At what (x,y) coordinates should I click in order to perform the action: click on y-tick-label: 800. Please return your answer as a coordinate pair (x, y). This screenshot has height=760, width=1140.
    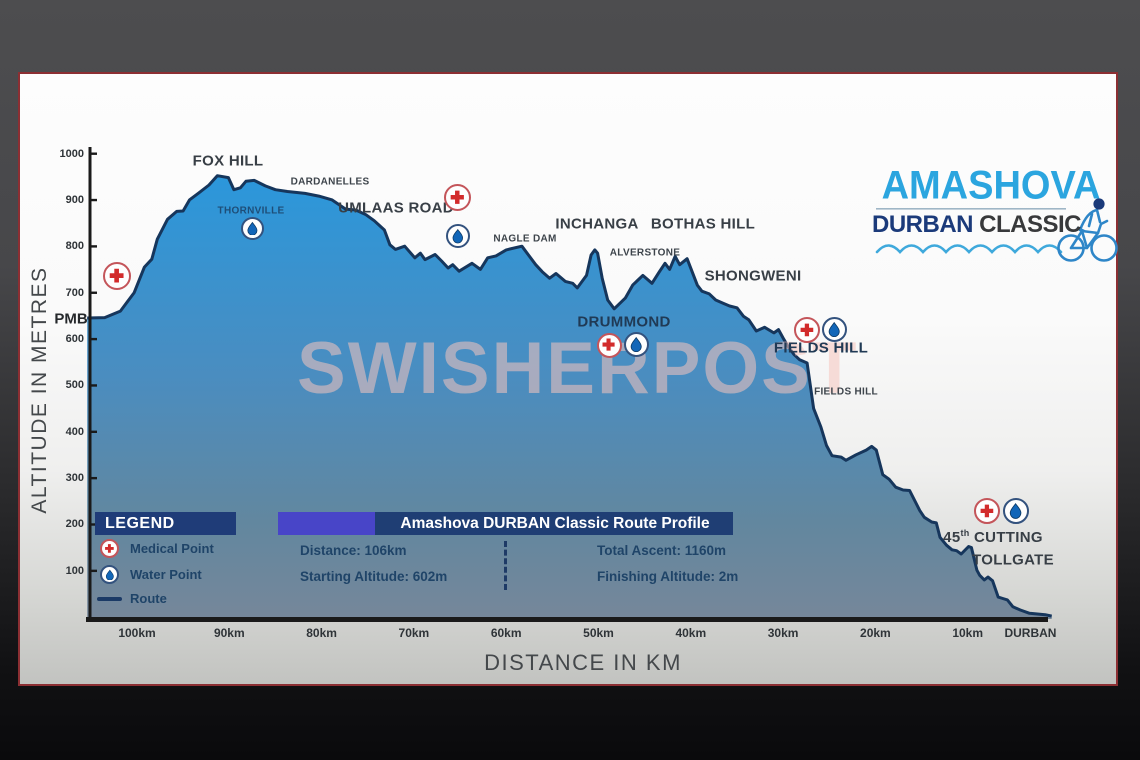
    Looking at the image, I should click on (74, 246).